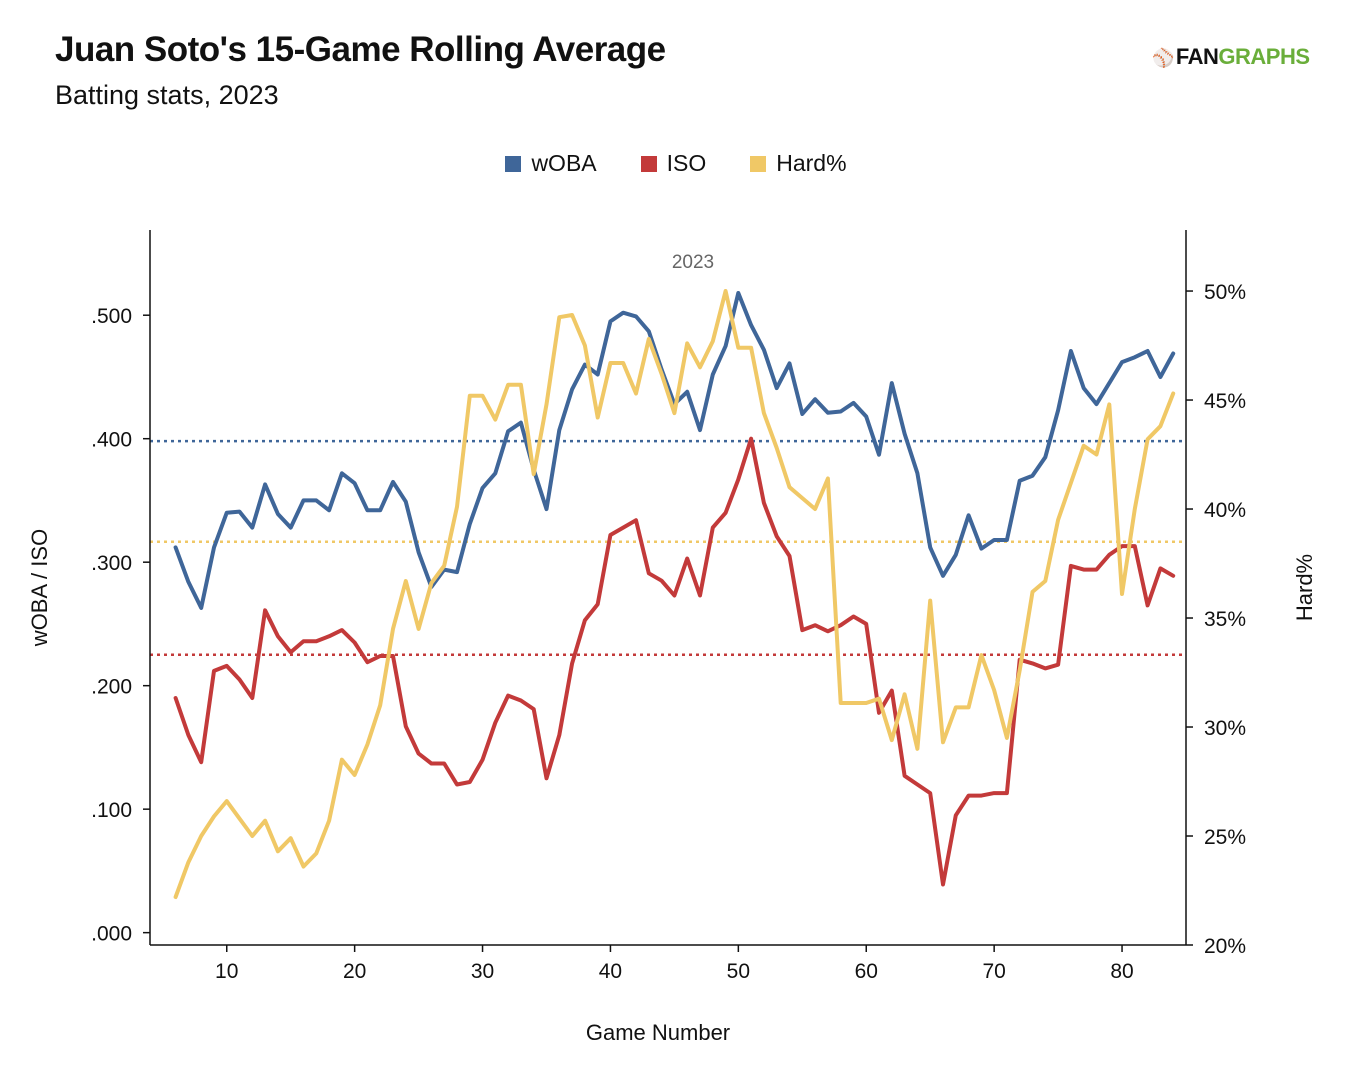  What do you see at coordinates (354, 971) in the screenshot?
I see `x-tick-label: 20` at bounding box center [354, 971].